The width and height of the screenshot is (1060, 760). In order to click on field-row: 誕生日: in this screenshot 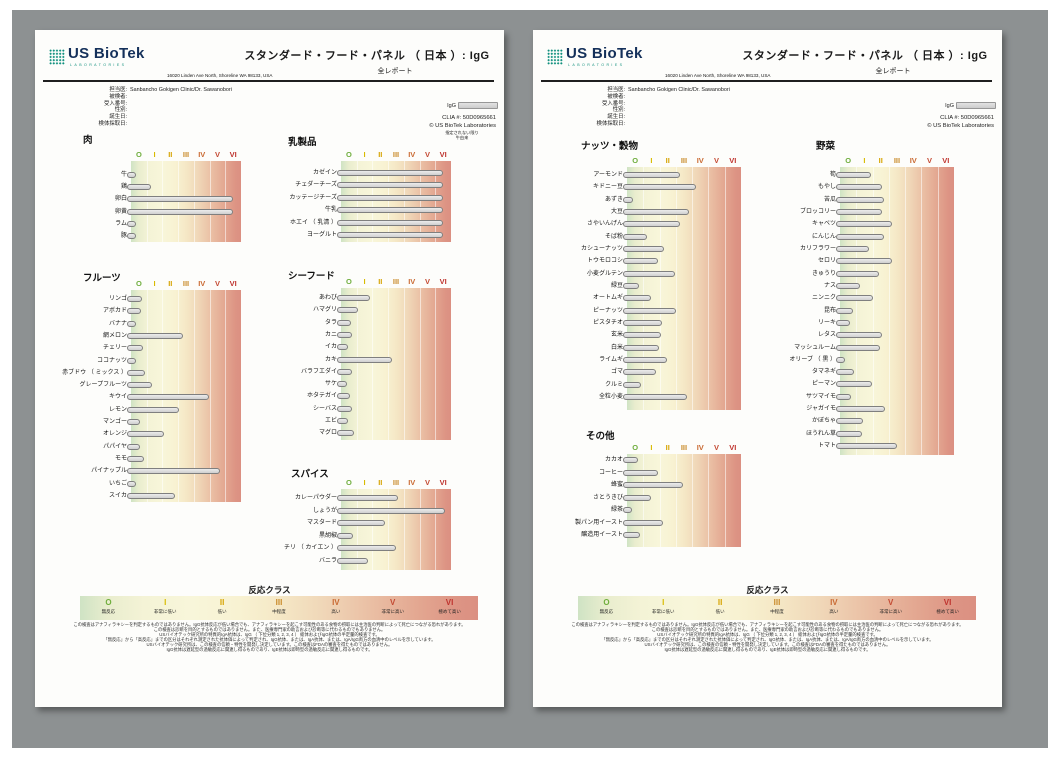, I will do `click(631, 117)`.